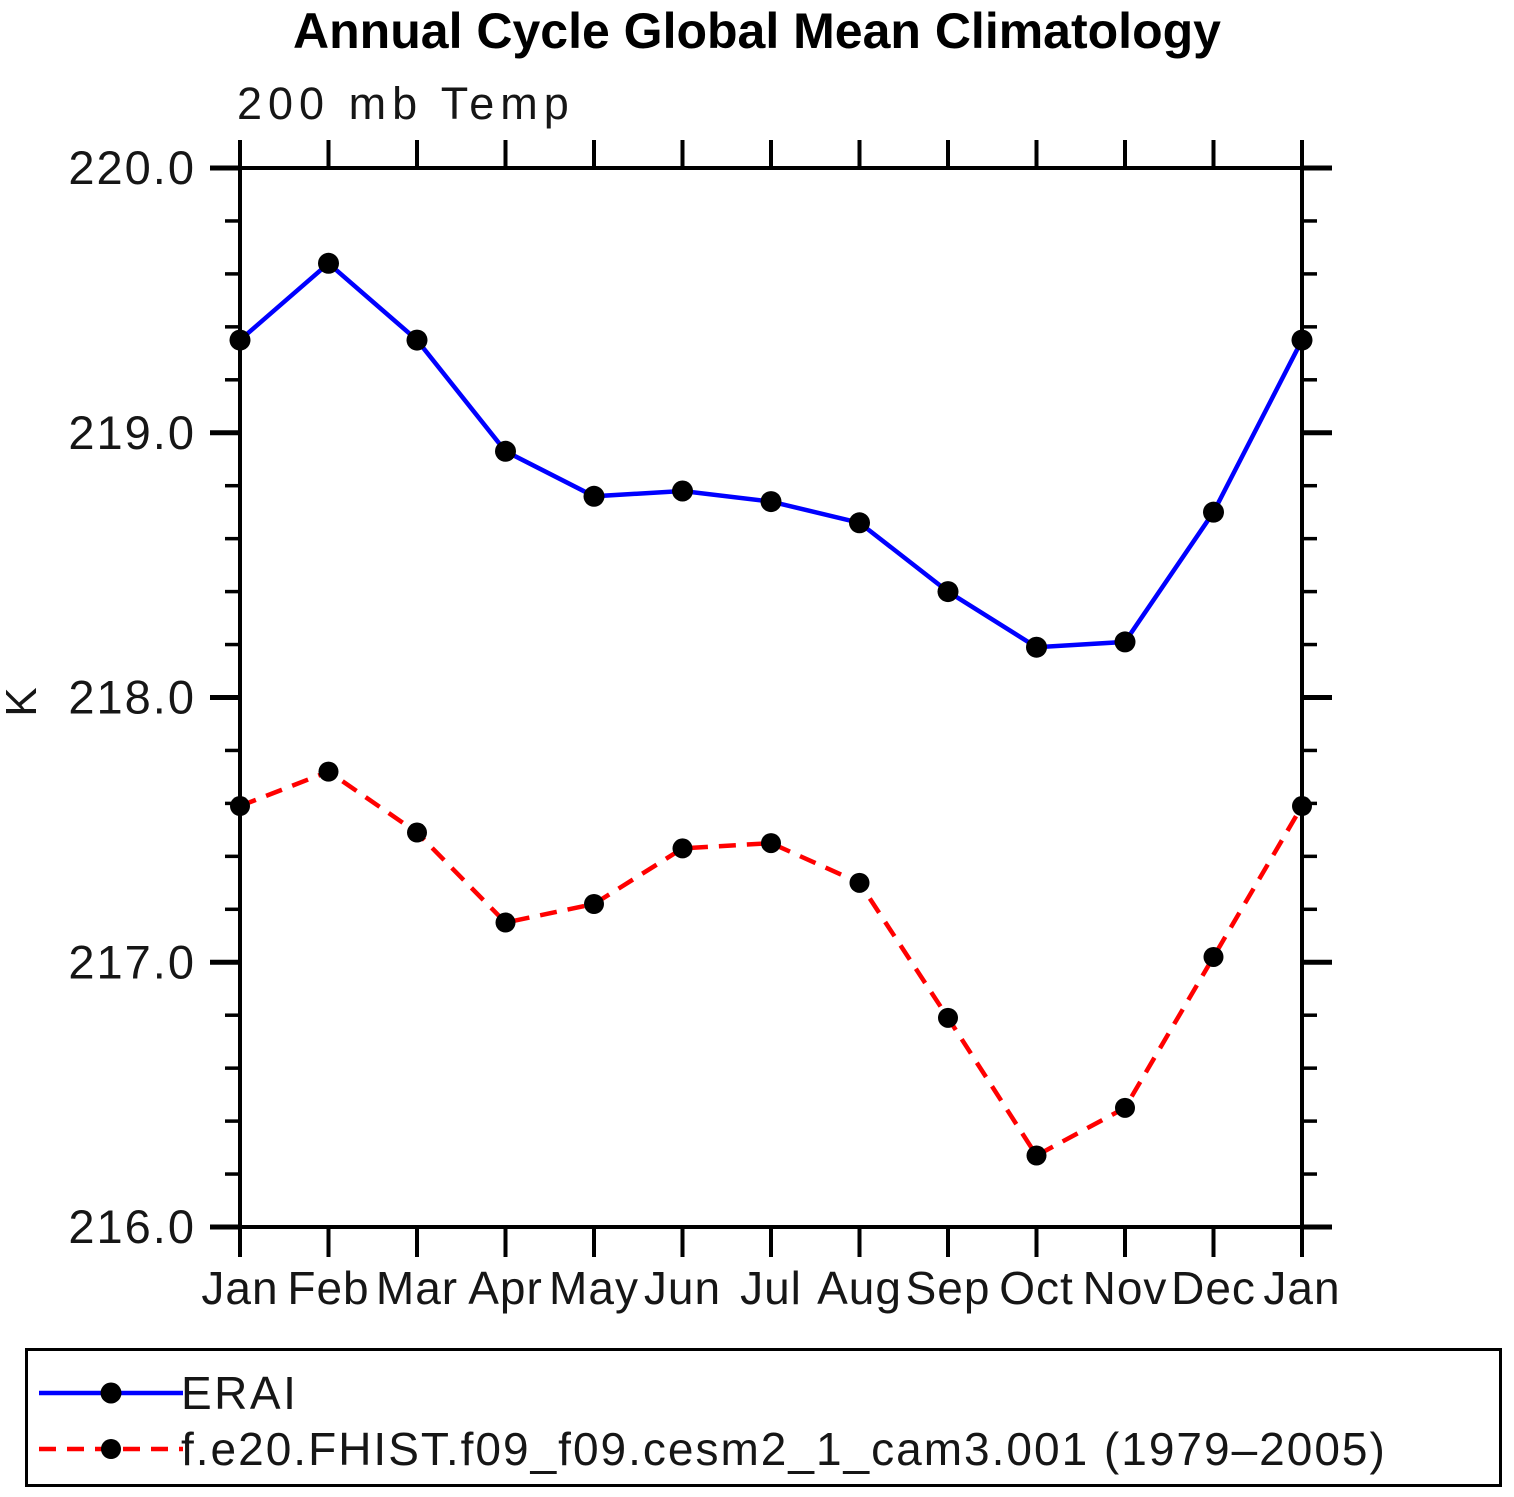 The image size is (1514, 1497). What do you see at coordinates (763, 1393) in the screenshot?
I see `legend-entry-erai: ERAI` at bounding box center [763, 1393].